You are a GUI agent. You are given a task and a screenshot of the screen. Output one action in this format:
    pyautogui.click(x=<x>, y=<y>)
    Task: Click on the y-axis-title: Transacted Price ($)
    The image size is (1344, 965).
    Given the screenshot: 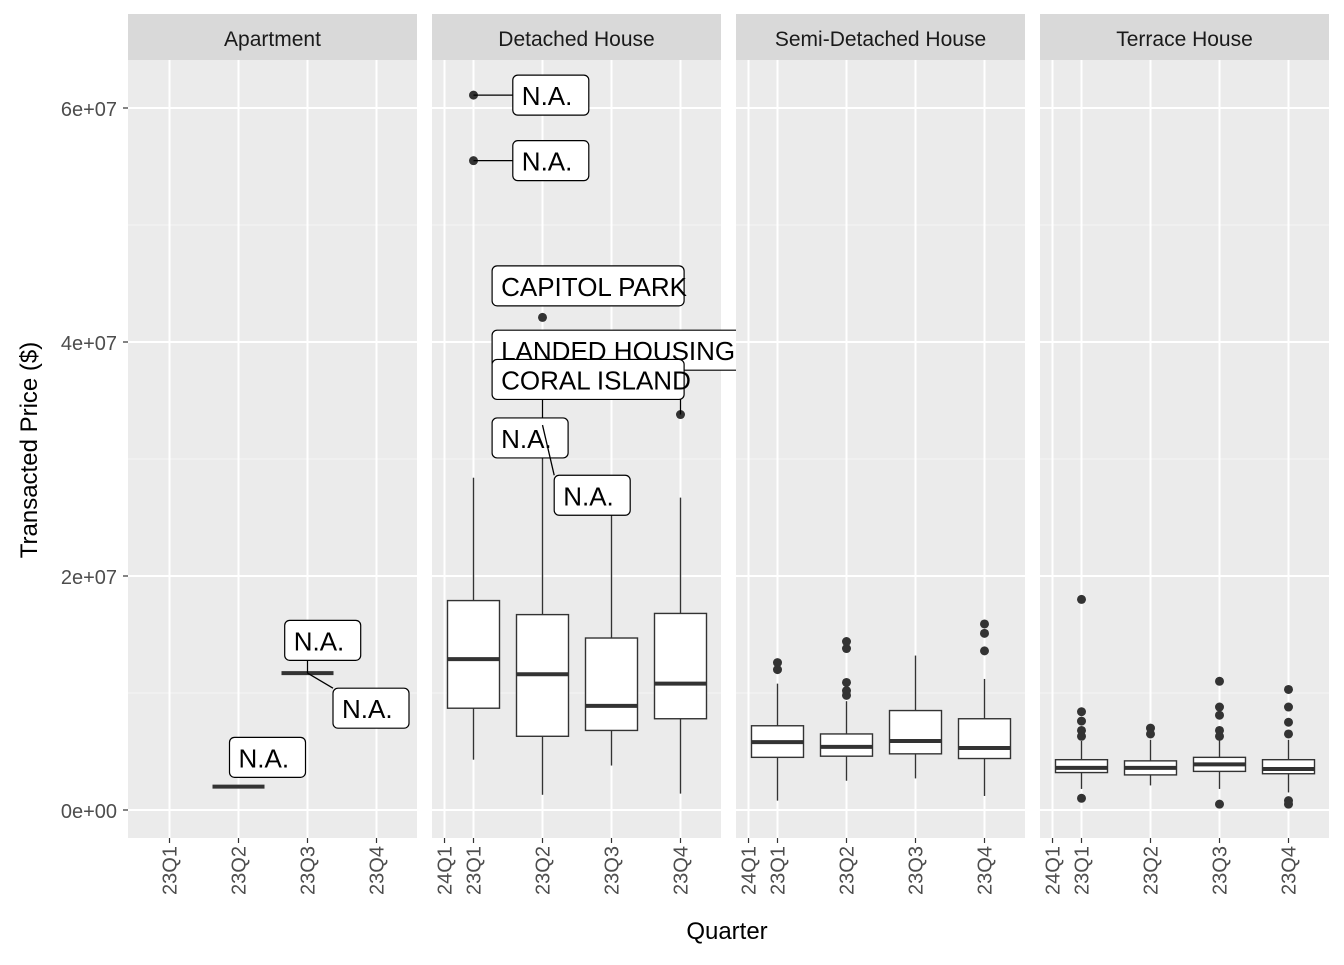 What is the action you would take?
    pyautogui.click(x=29, y=450)
    